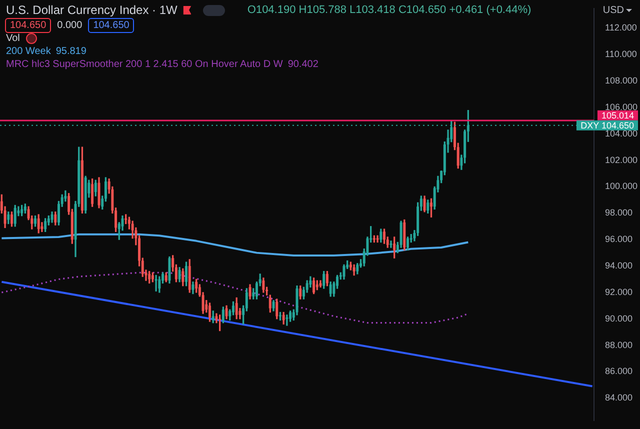  I want to click on y-tick-label: 94.000, so click(619, 265).